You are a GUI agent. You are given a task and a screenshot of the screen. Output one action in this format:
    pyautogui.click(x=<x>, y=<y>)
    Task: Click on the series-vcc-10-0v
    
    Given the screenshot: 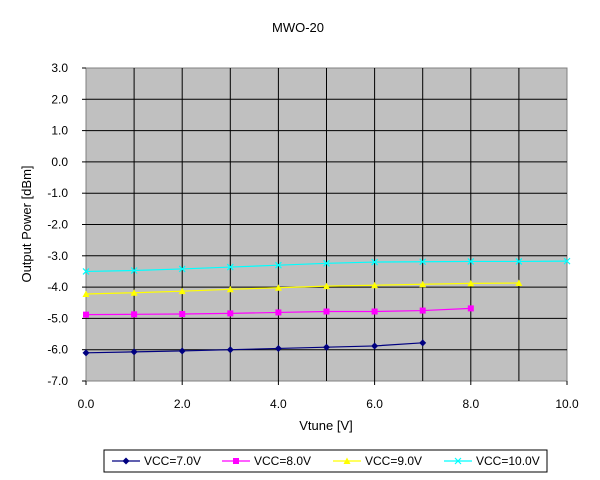 What is the action you would take?
    pyautogui.click(x=326, y=266)
    